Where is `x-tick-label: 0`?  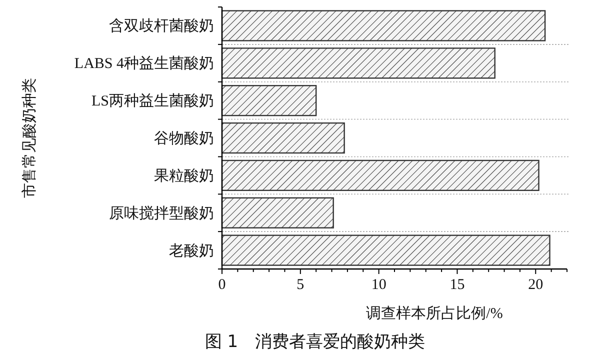
x-tick-label: 0 is located at coordinates (222, 285).